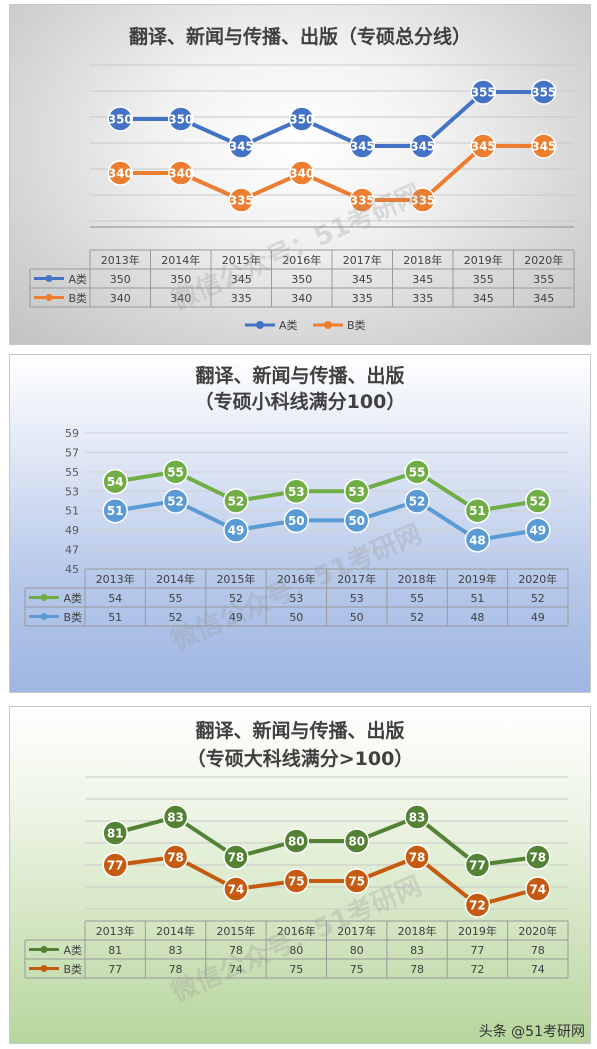 The width and height of the screenshot is (597, 1049). What do you see at coordinates (72, 598) in the screenshot?
I see `table-series-name: A类` at bounding box center [72, 598].